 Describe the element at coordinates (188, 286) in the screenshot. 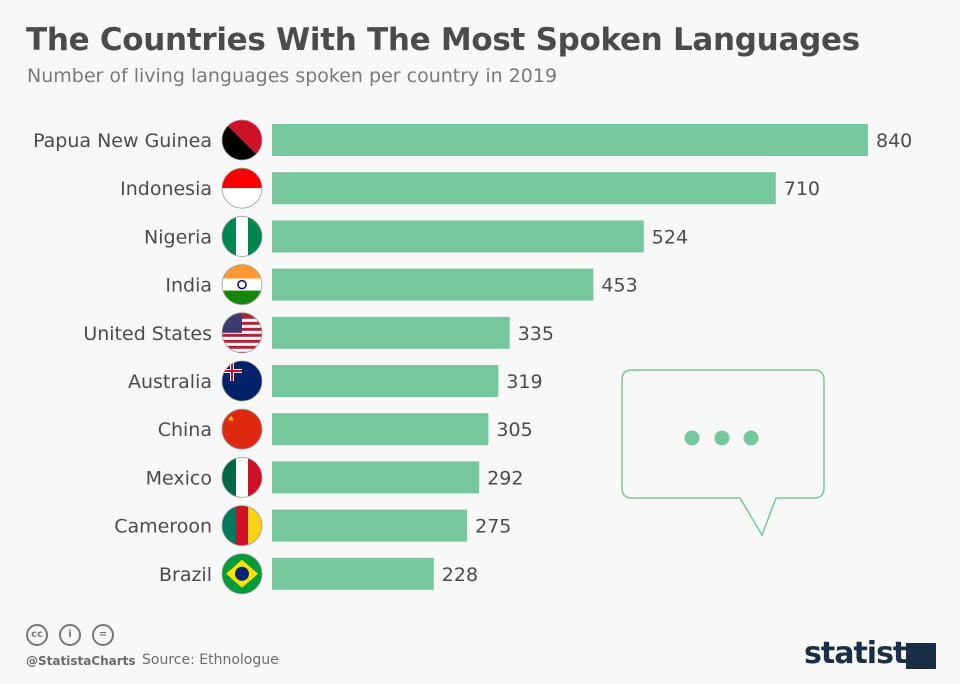

I see `category-label: India` at that location.